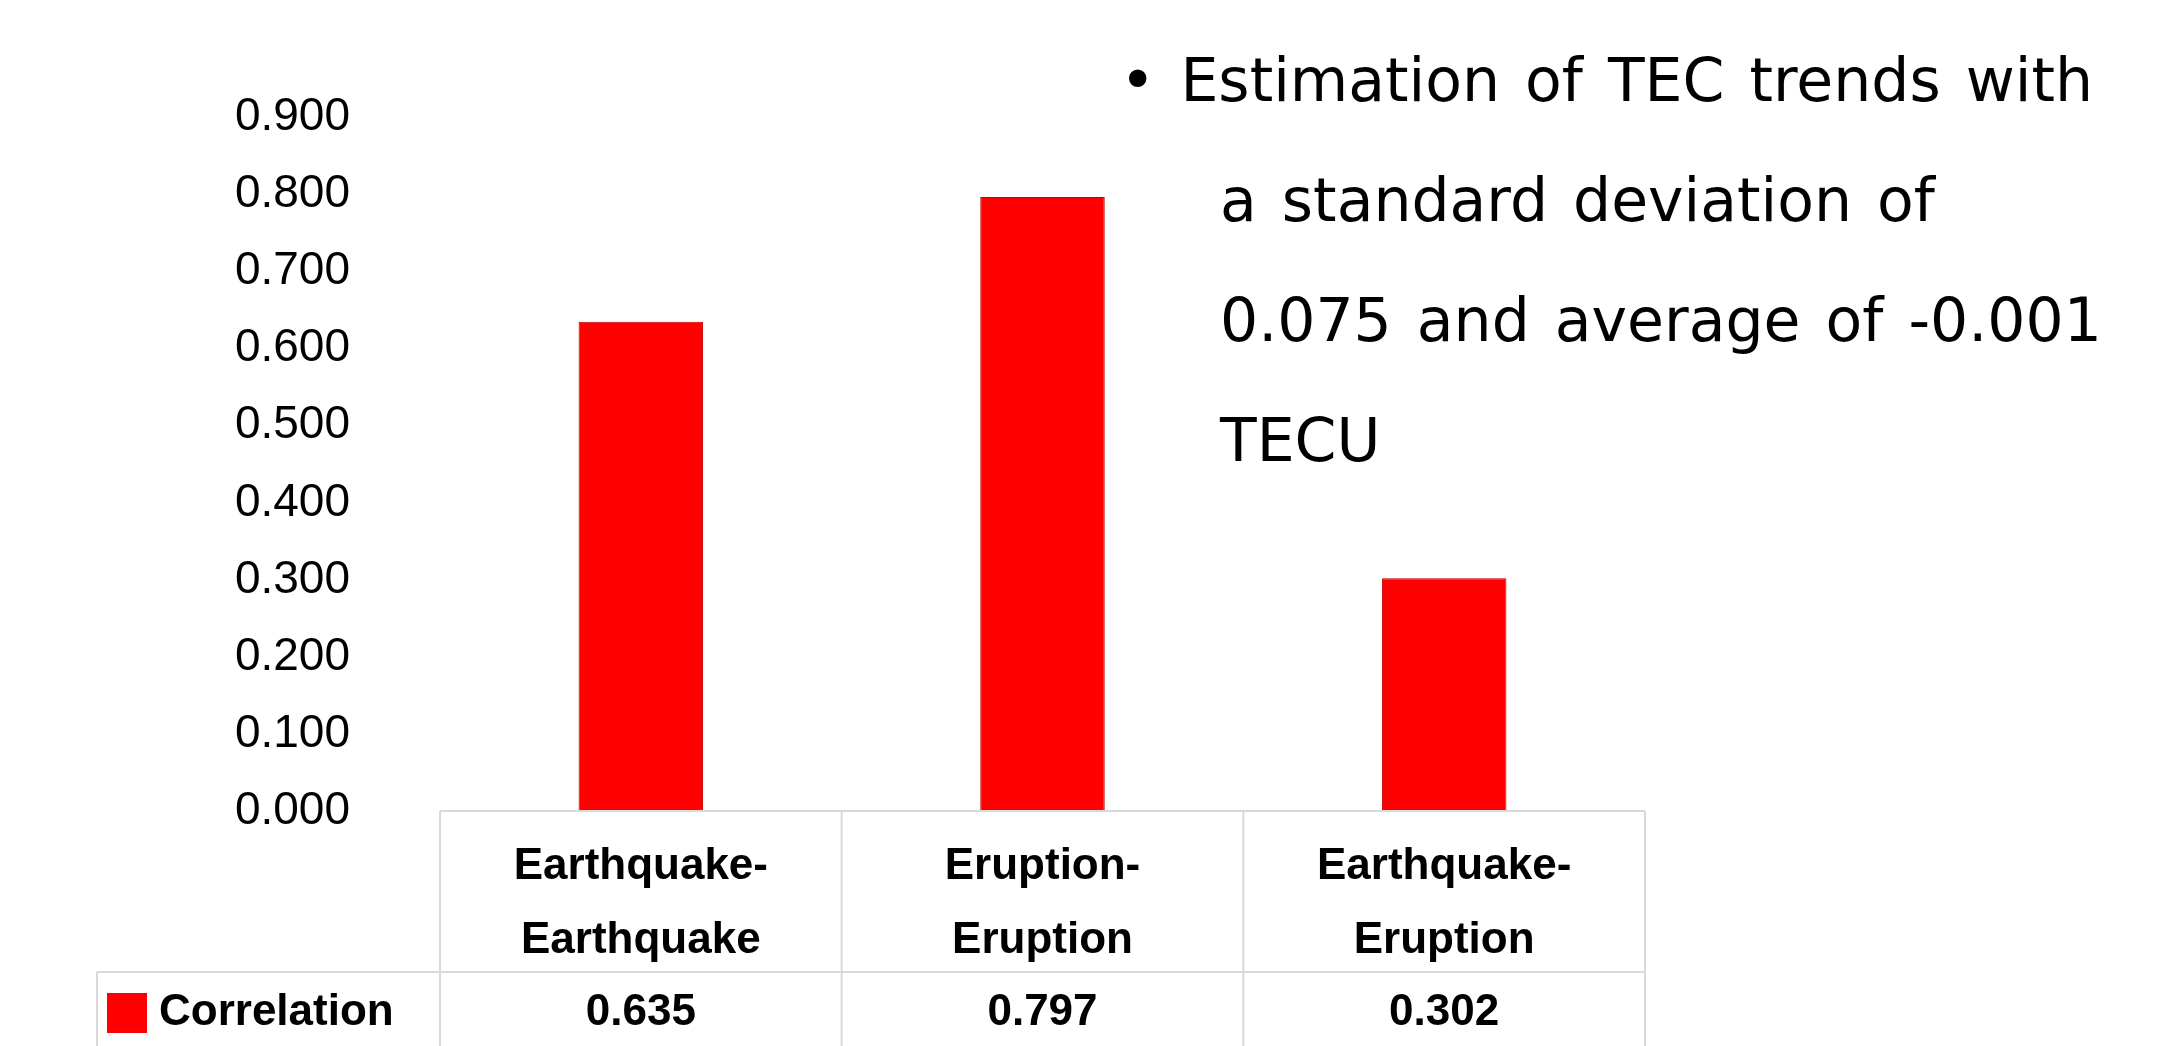  What do you see at coordinates (292, 576) in the screenshot?
I see `y-tick-label: 0.300` at bounding box center [292, 576].